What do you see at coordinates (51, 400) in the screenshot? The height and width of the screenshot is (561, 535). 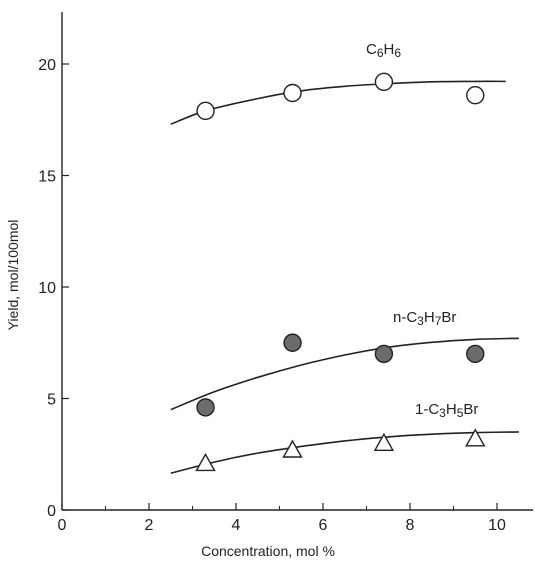 I see `y-tick-label: 5` at bounding box center [51, 400].